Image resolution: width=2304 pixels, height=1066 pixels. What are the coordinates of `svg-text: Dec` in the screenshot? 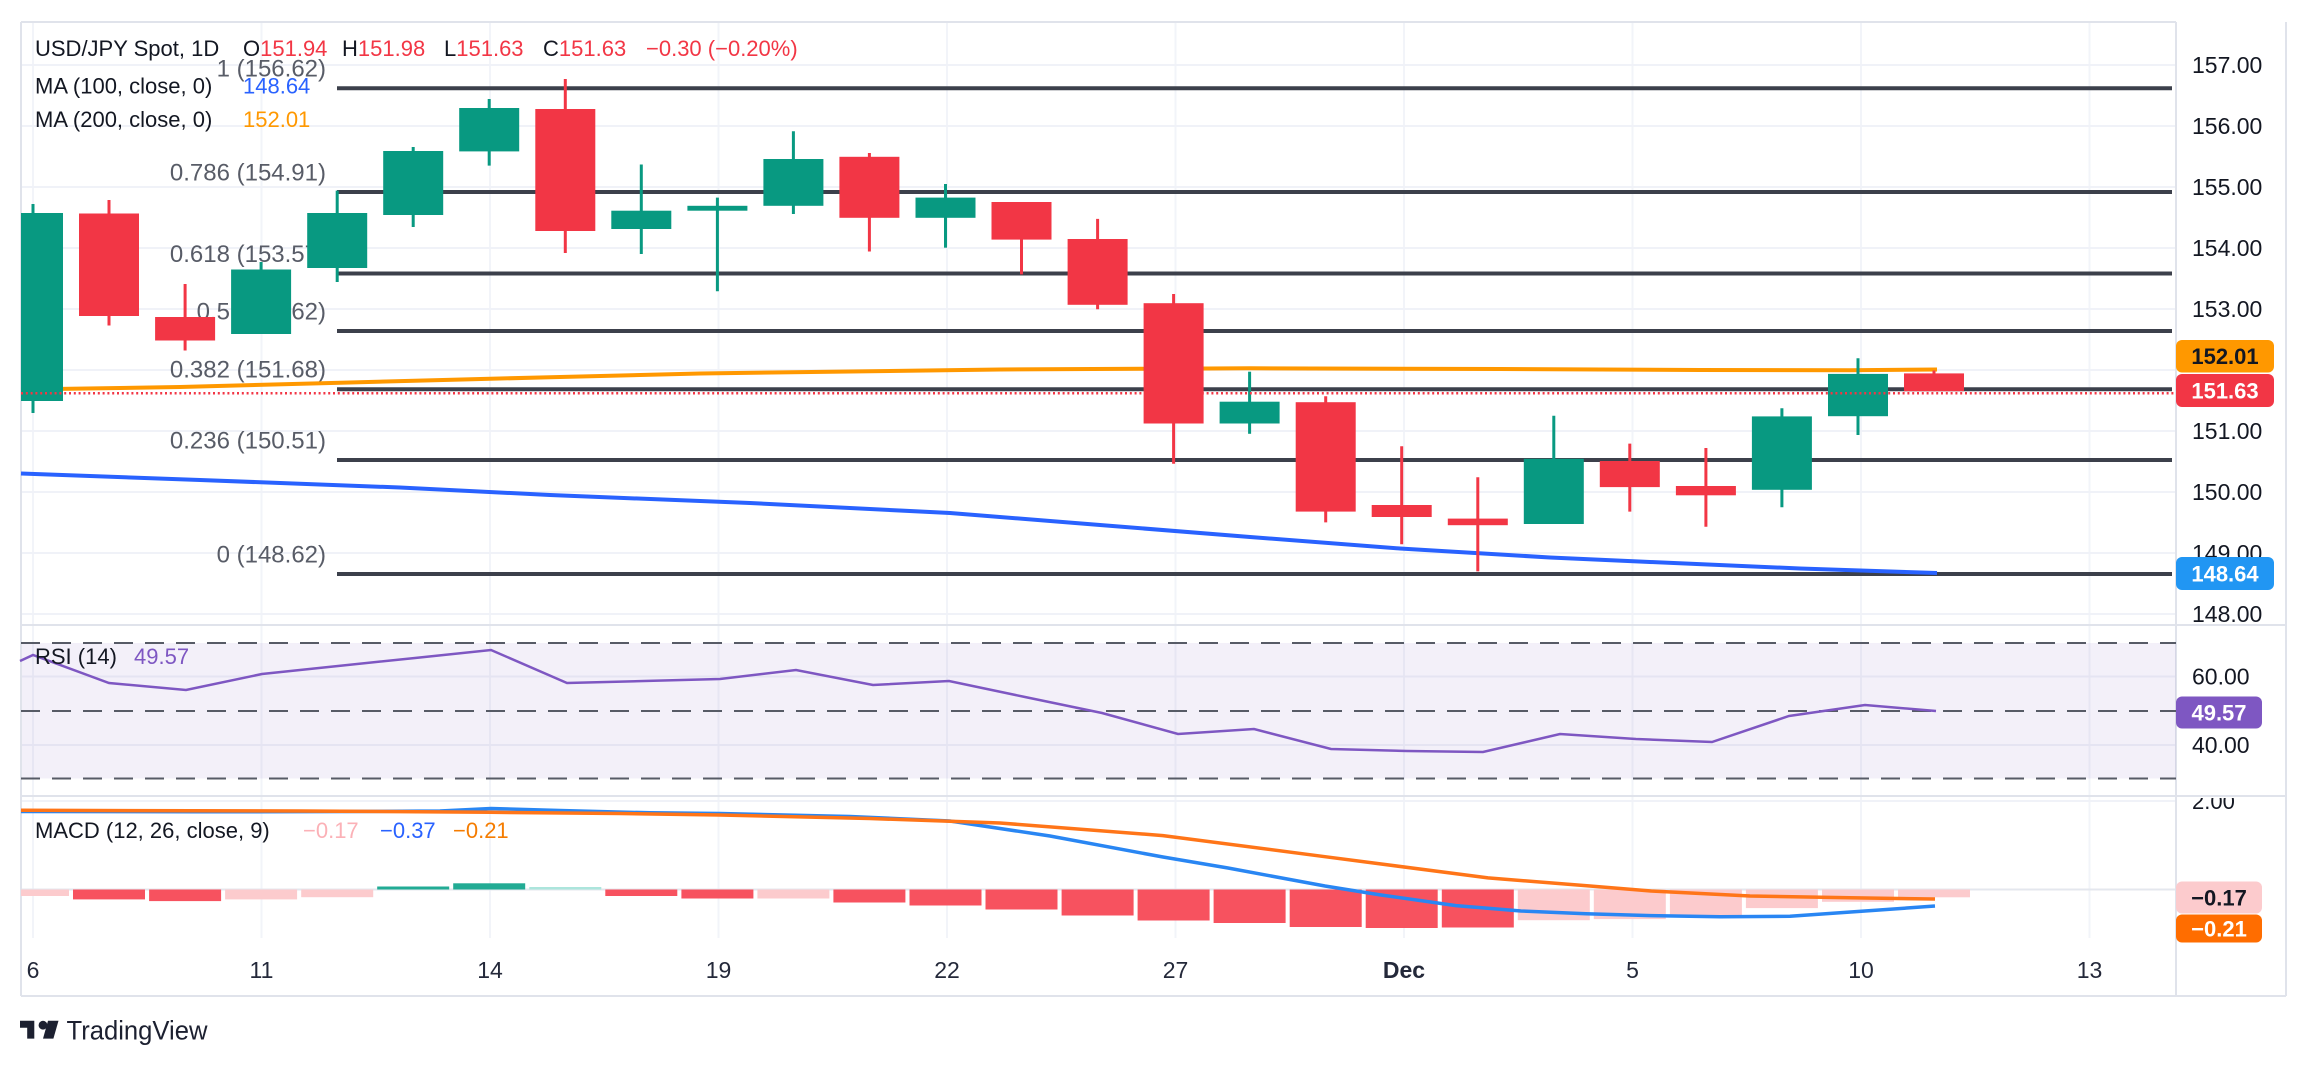 It's located at (1404, 970).